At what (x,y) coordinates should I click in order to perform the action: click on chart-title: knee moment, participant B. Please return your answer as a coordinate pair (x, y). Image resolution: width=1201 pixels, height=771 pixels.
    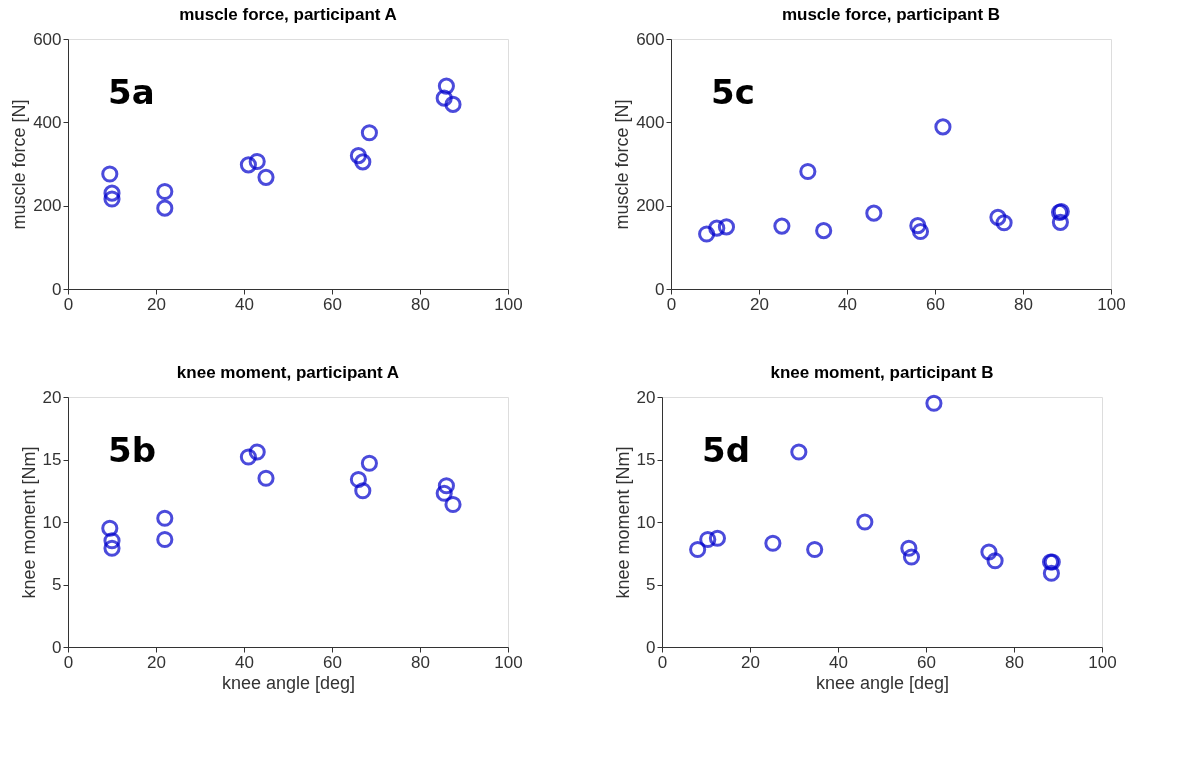
    Looking at the image, I should click on (882, 372).